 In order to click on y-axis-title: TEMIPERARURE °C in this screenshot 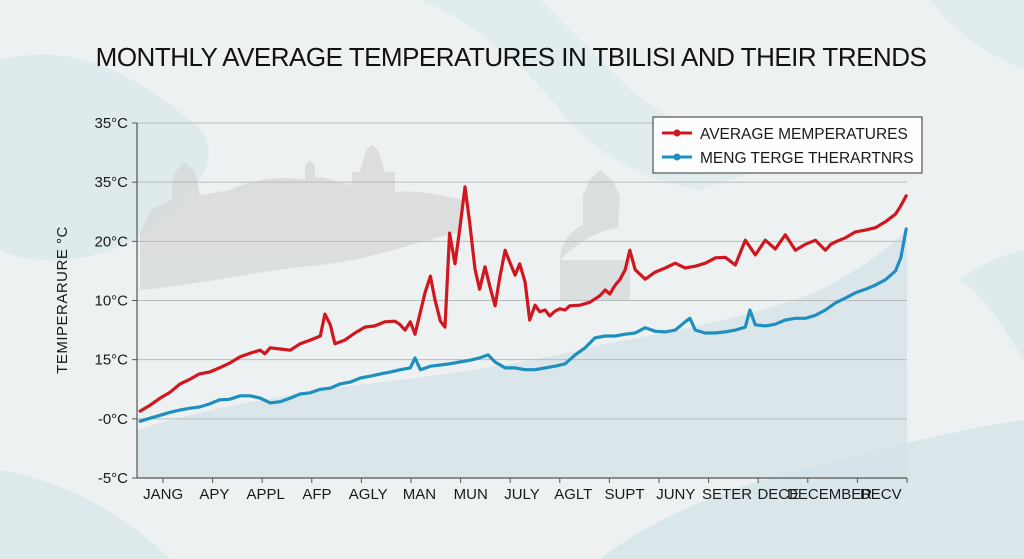, I will do `click(62, 300)`.